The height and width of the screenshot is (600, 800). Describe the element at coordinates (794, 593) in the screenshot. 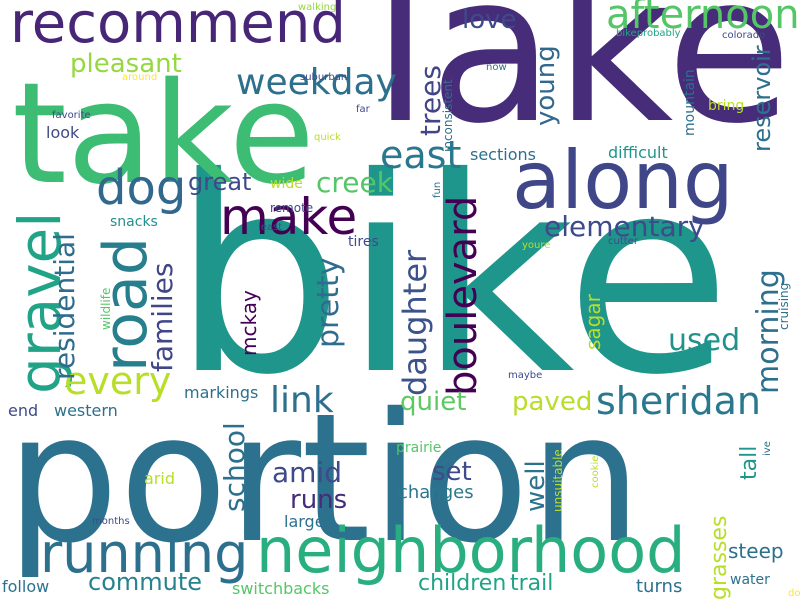

I see `word-dont: dont` at that location.